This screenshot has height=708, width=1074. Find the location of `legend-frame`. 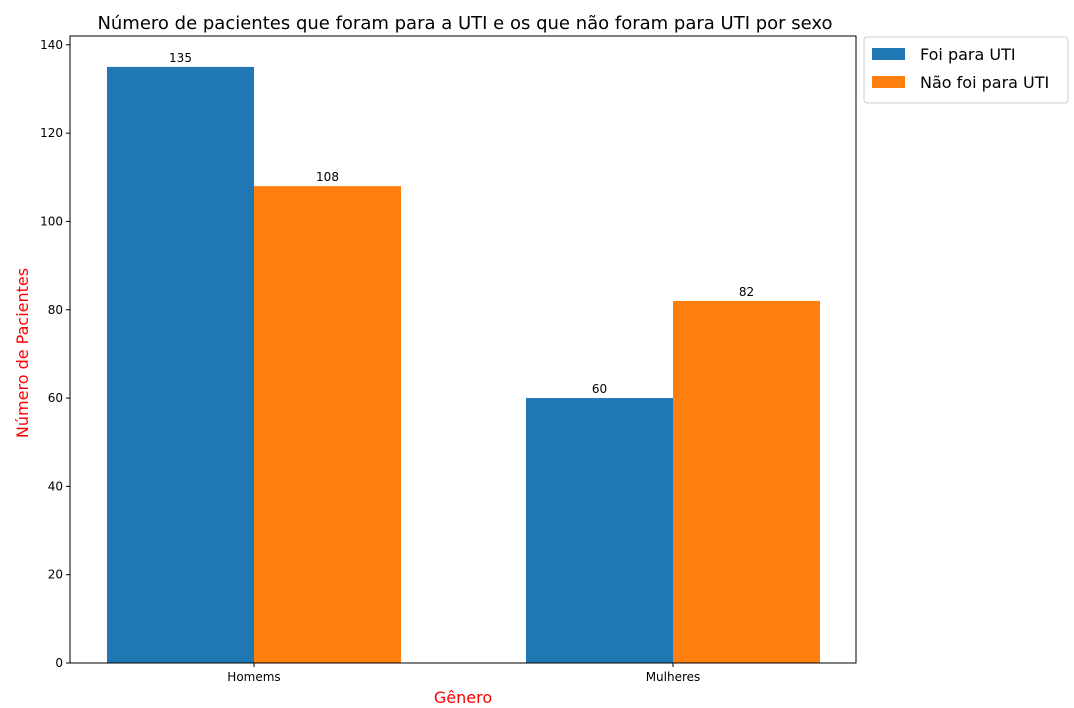

legend-frame is located at coordinates (966, 70).